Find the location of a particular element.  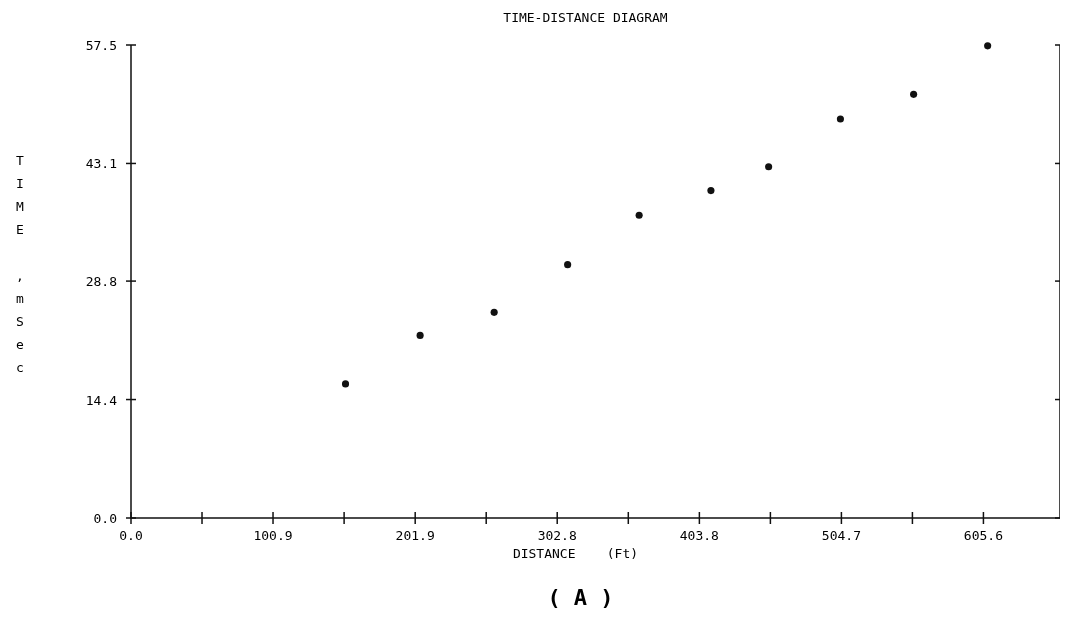

x-tick-label: 201.9 is located at coordinates (415, 535).